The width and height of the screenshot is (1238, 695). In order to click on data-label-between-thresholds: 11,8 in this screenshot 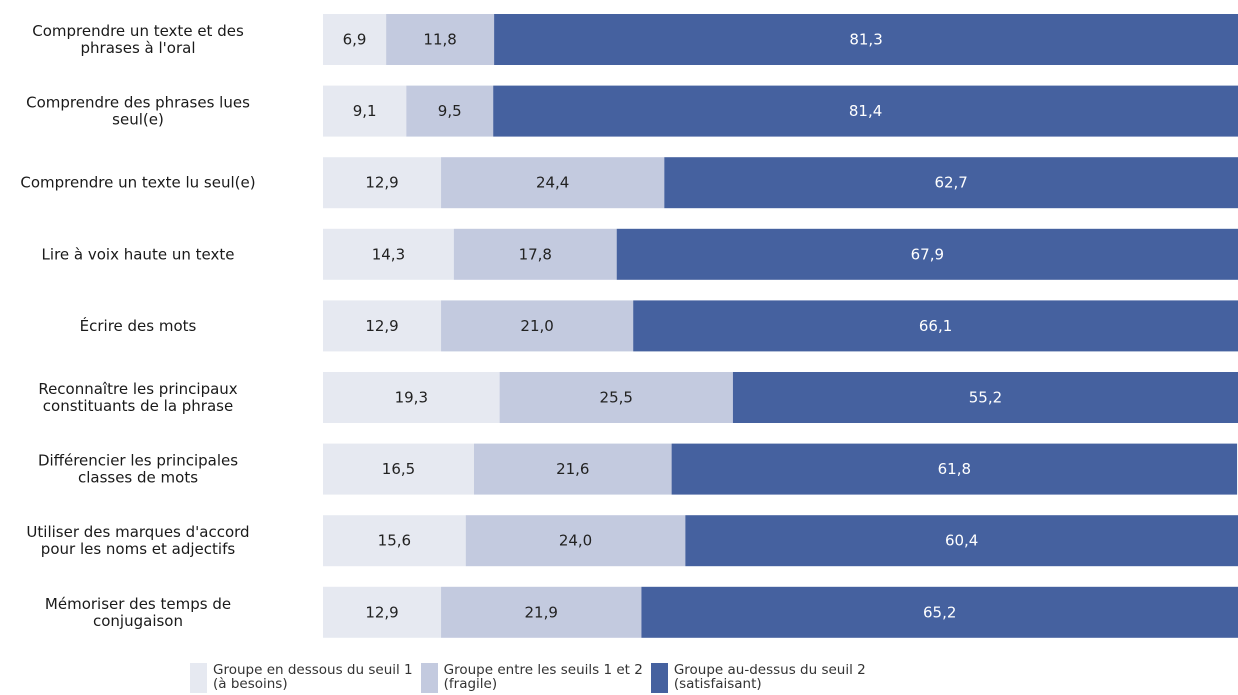, I will do `click(439, 40)`.